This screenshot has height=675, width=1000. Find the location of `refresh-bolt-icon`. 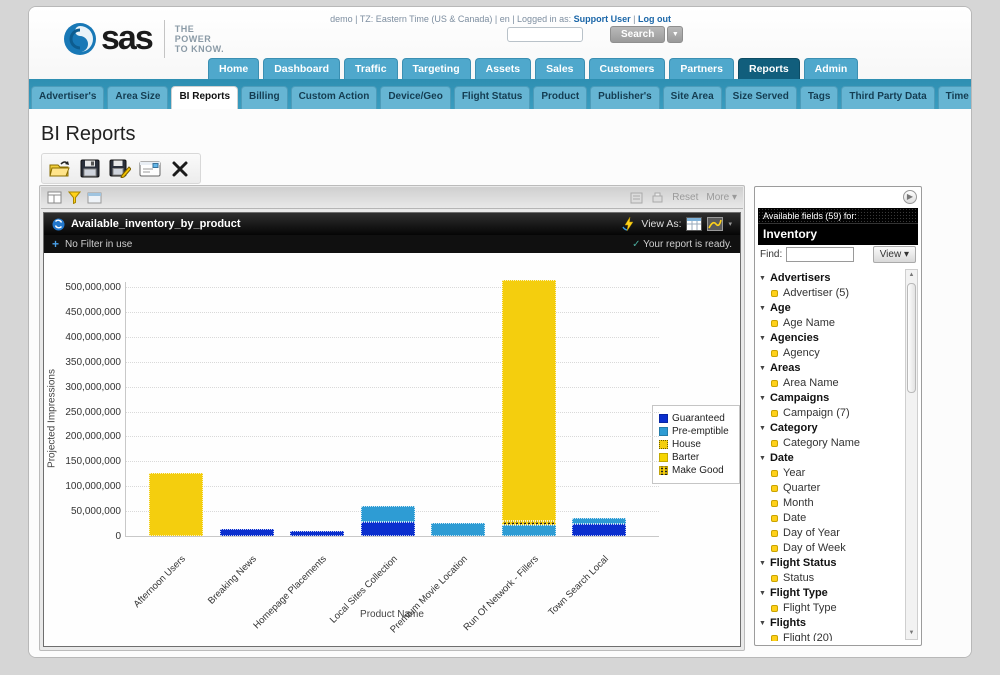

refresh-bolt-icon is located at coordinates (629, 224).